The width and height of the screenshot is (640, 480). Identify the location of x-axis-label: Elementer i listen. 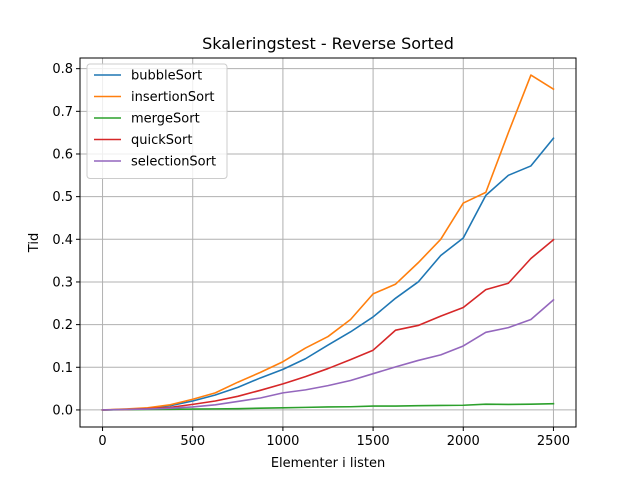
(328, 463).